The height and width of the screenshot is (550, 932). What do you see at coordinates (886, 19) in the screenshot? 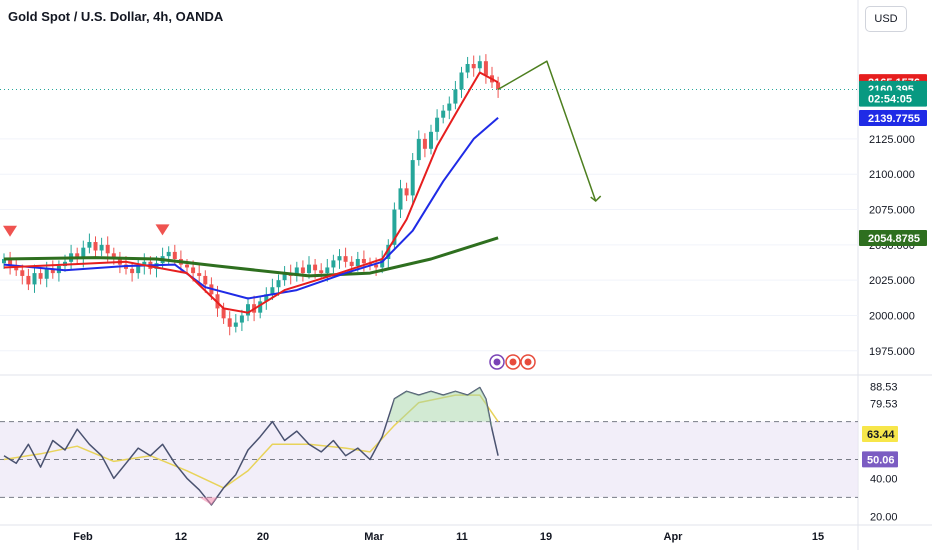
I see `currency-selector: USD` at bounding box center [886, 19].